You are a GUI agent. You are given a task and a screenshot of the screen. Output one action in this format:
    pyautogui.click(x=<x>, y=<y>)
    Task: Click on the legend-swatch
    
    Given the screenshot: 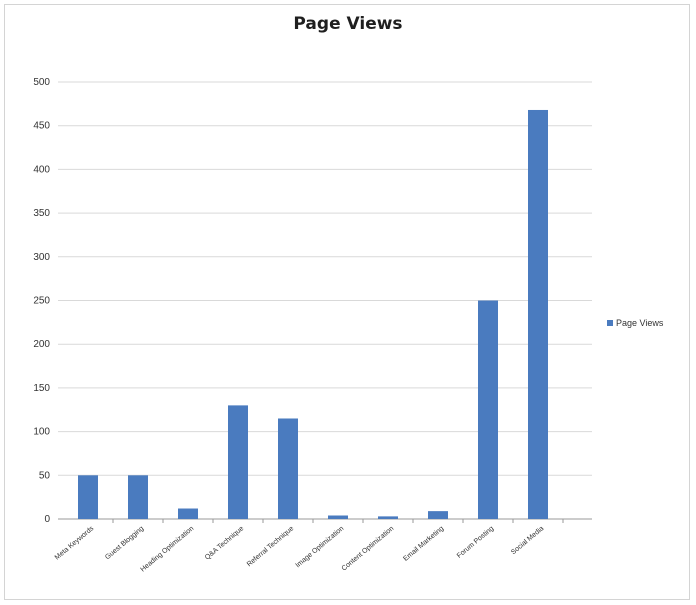 What is the action you would take?
    pyautogui.click(x=610, y=323)
    